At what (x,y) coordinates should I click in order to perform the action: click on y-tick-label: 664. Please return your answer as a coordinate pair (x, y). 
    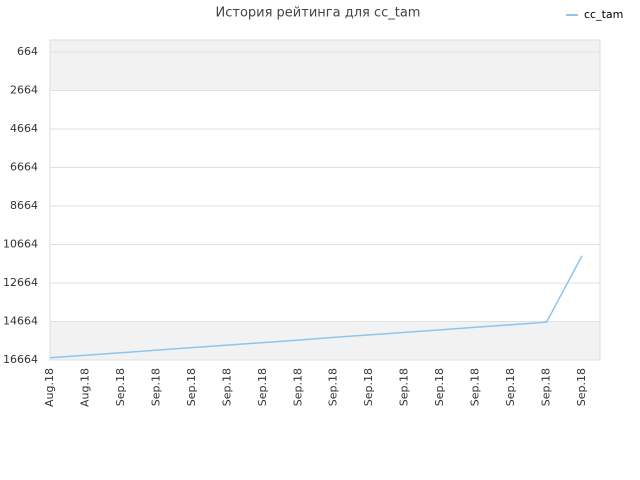
    Looking at the image, I should click on (27, 51).